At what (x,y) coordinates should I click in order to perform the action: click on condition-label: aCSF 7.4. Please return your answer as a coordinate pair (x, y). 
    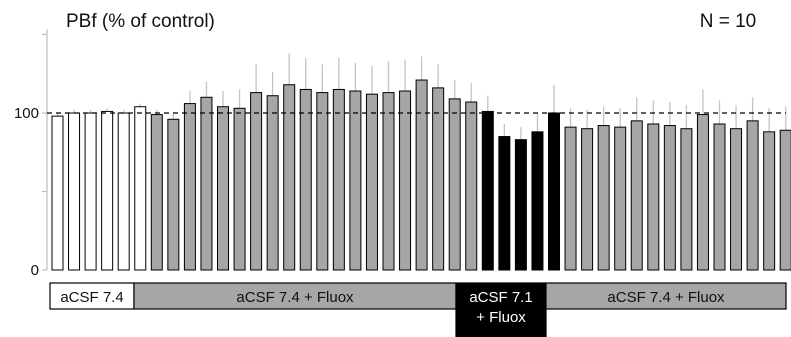
    Looking at the image, I should click on (91, 297).